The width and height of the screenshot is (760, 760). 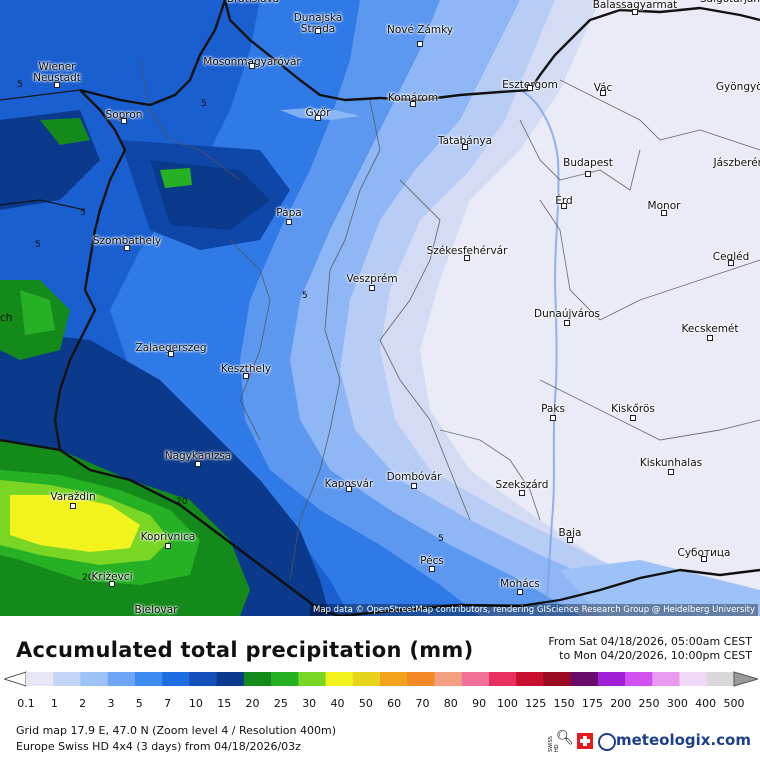 What do you see at coordinates (420, 30) in the screenshot?
I see `city-label: Nové Zámky` at bounding box center [420, 30].